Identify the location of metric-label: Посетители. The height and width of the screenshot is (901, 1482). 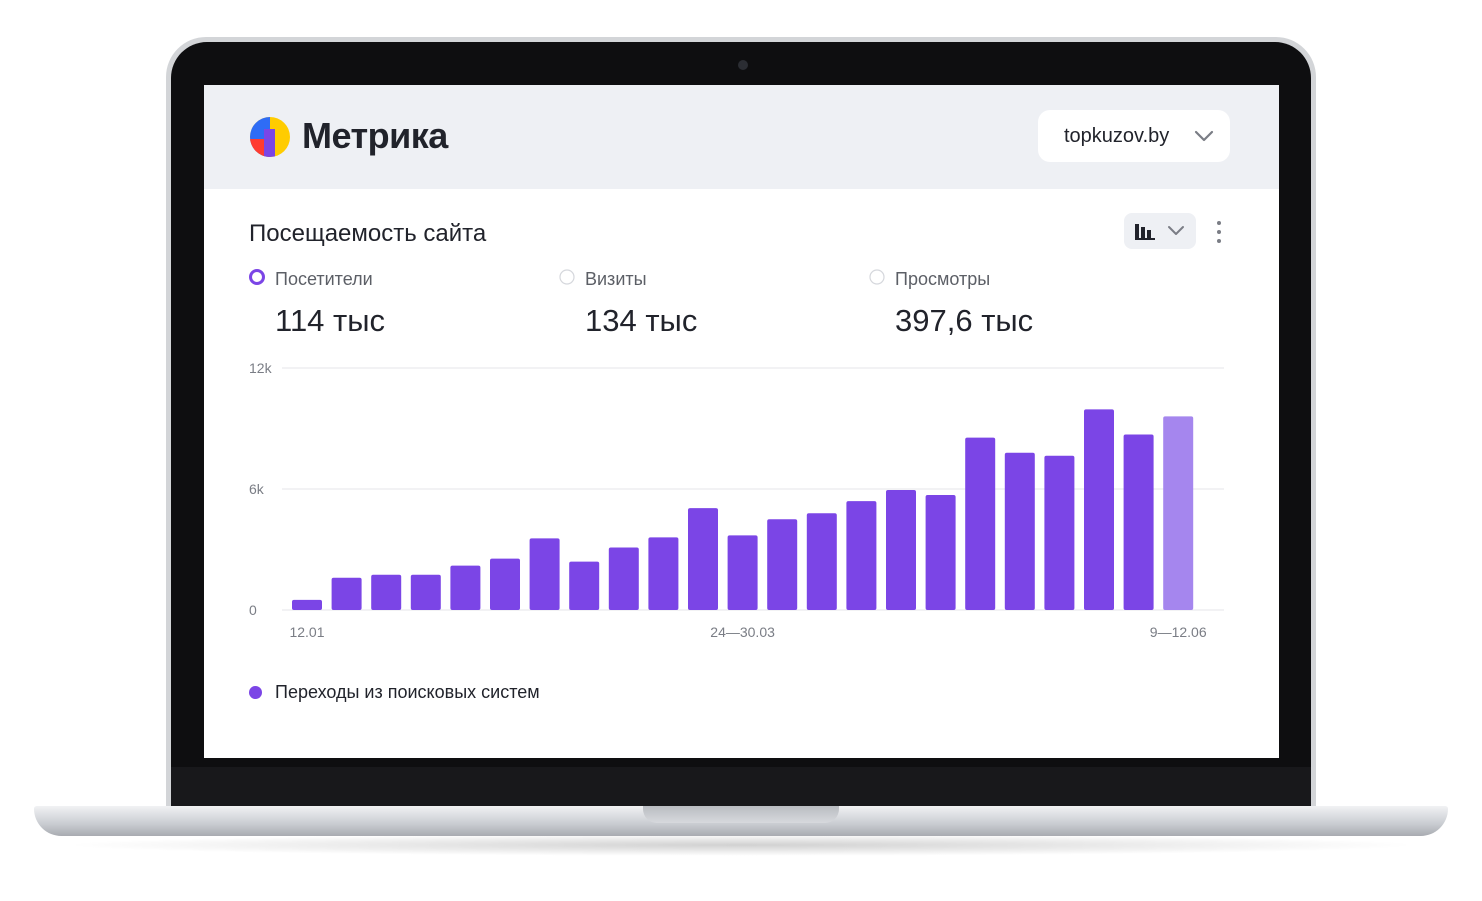
(324, 279).